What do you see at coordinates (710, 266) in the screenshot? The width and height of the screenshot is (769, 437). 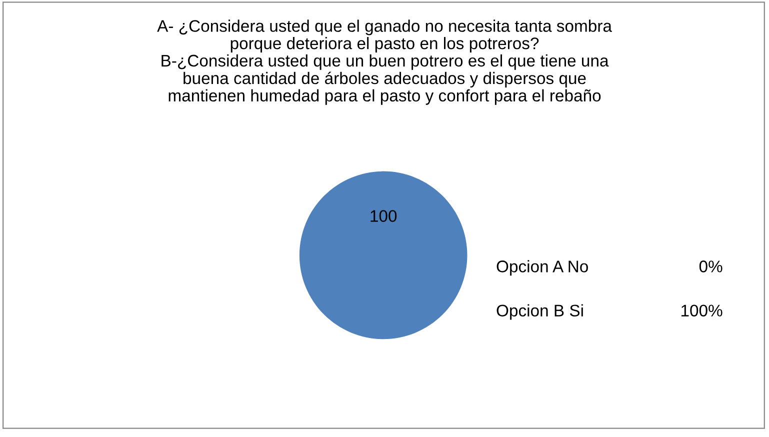 I see `text: 0%` at bounding box center [710, 266].